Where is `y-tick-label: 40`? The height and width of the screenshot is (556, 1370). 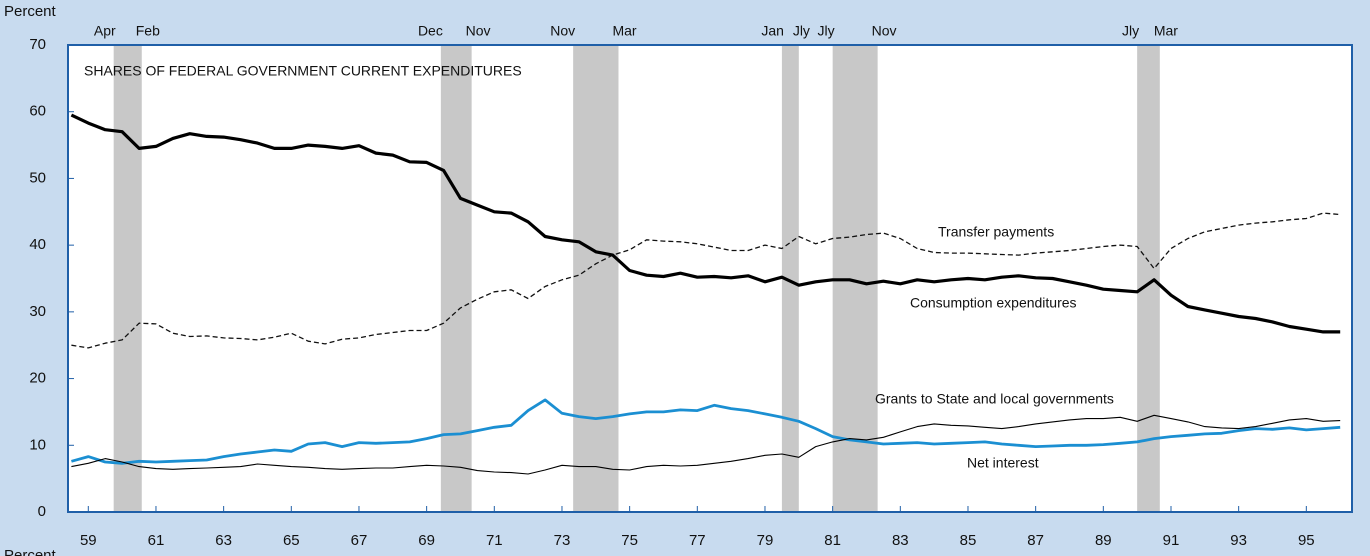 y-tick-label: 40 is located at coordinates (37, 244).